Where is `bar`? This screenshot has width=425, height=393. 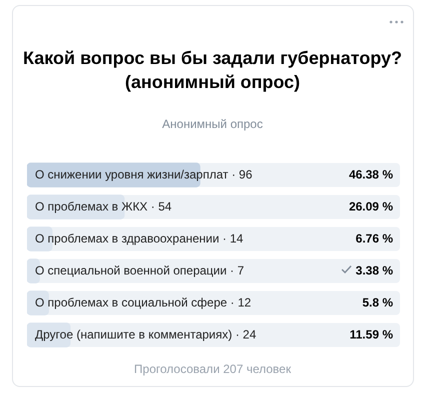 bar is located at coordinates (38, 303).